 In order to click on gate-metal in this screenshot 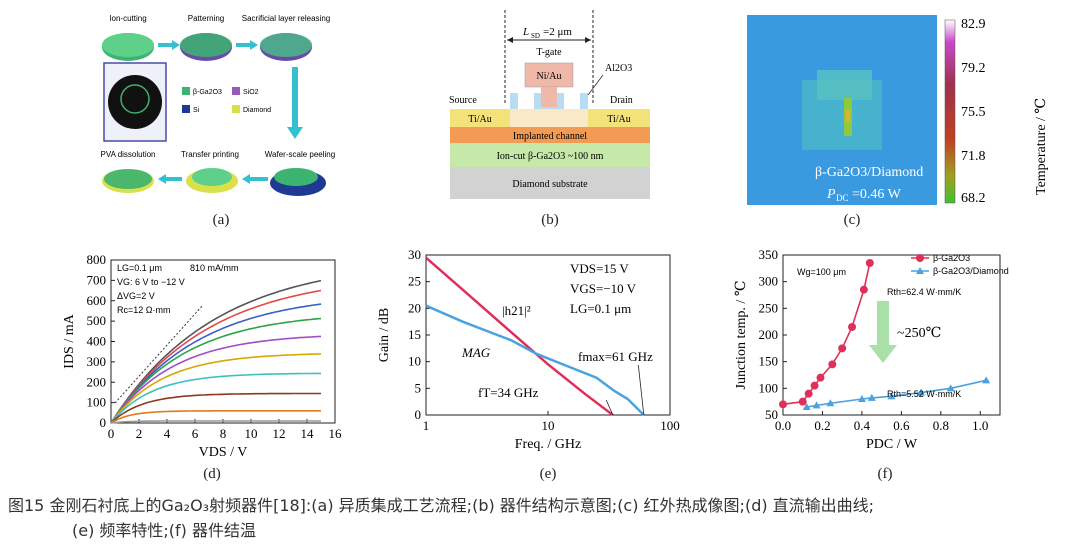, I will do `click(549, 75)`.